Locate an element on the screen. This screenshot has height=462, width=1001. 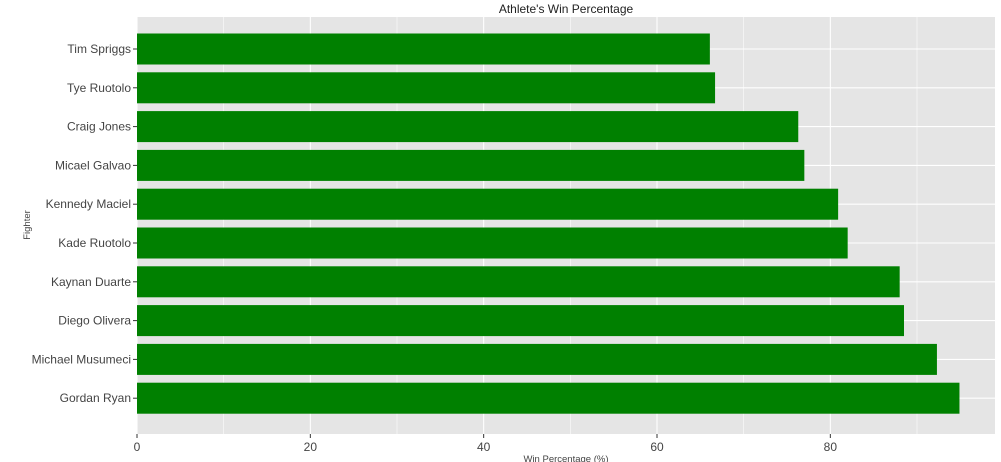
y-tick-label: Craig Jones is located at coordinates (99, 127).